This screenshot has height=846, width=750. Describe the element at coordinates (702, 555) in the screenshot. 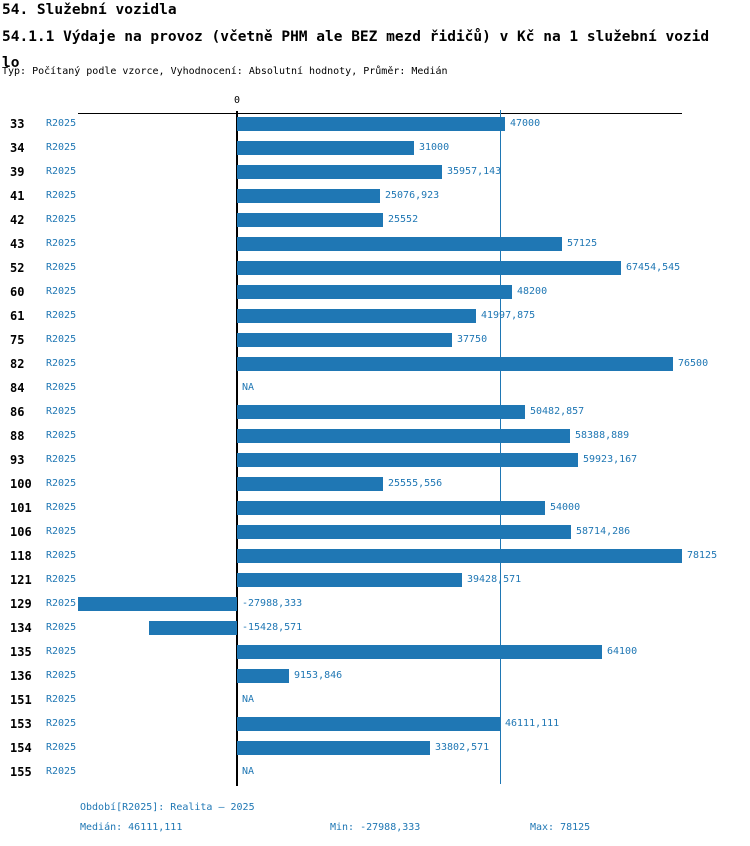

I see `row-value-label: 78125` at that location.